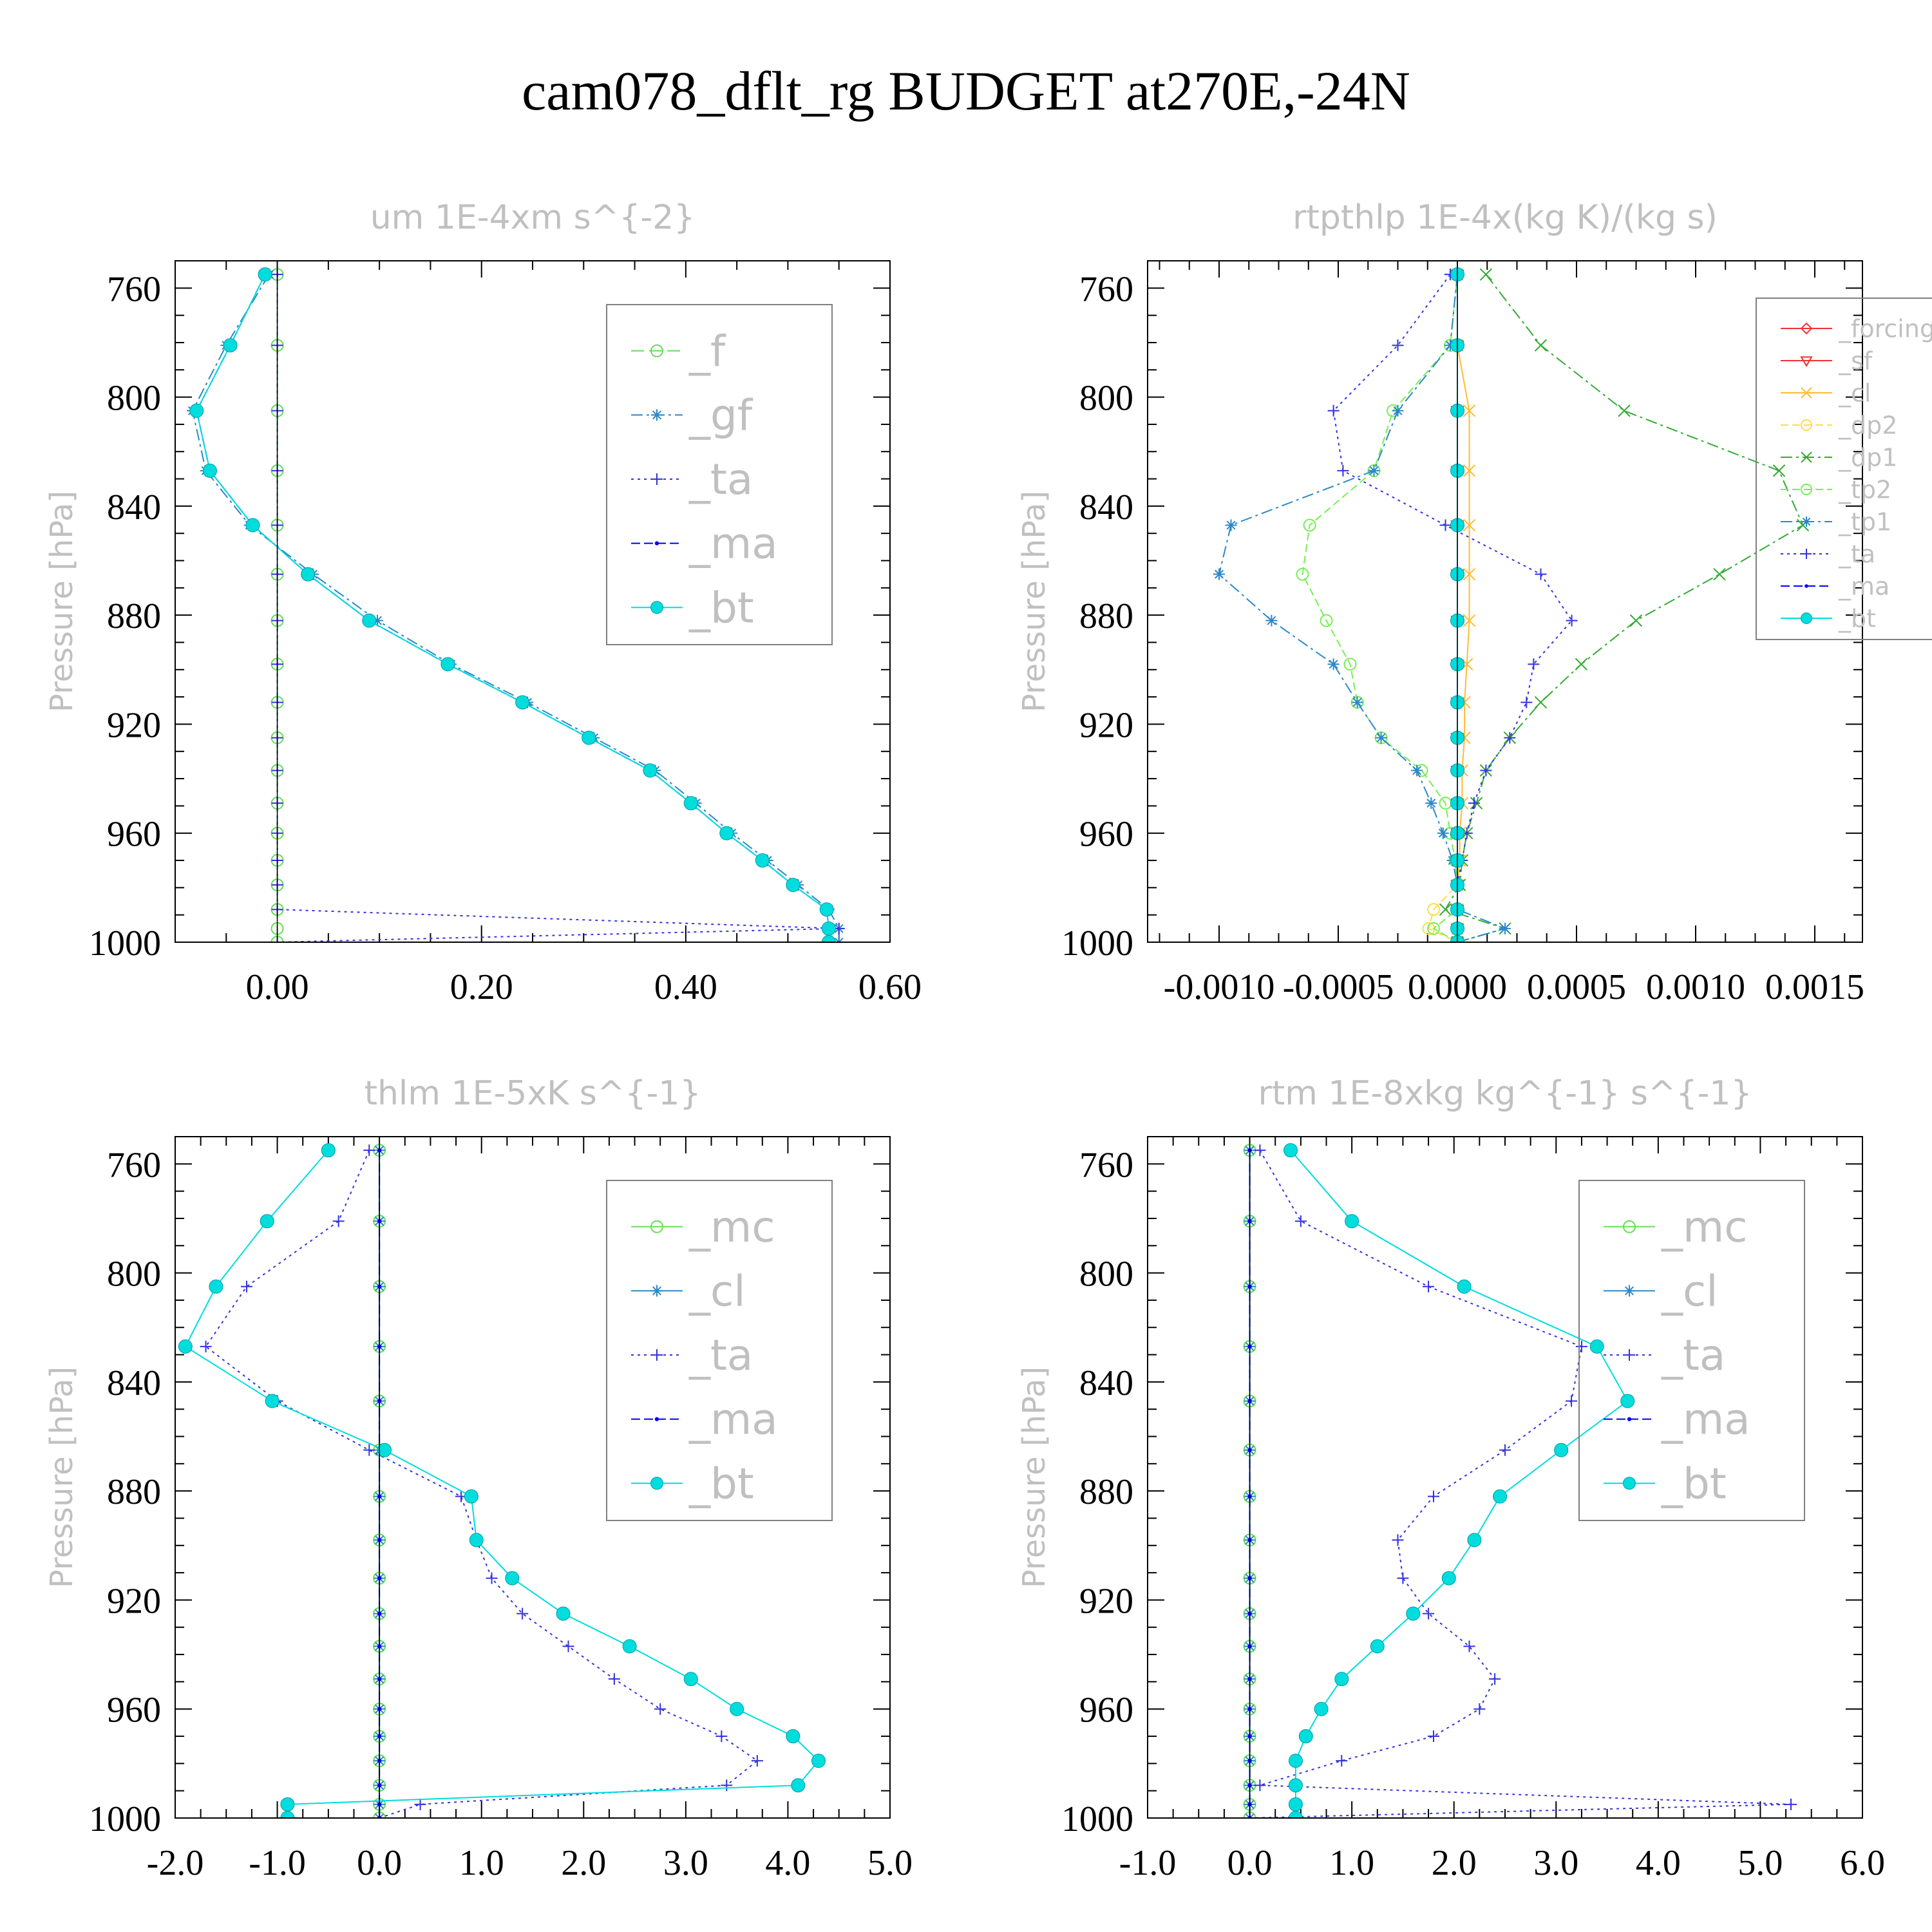 The height and width of the screenshot is (1932, 1932). I want to click on plot-frame, so click(1505, 602).